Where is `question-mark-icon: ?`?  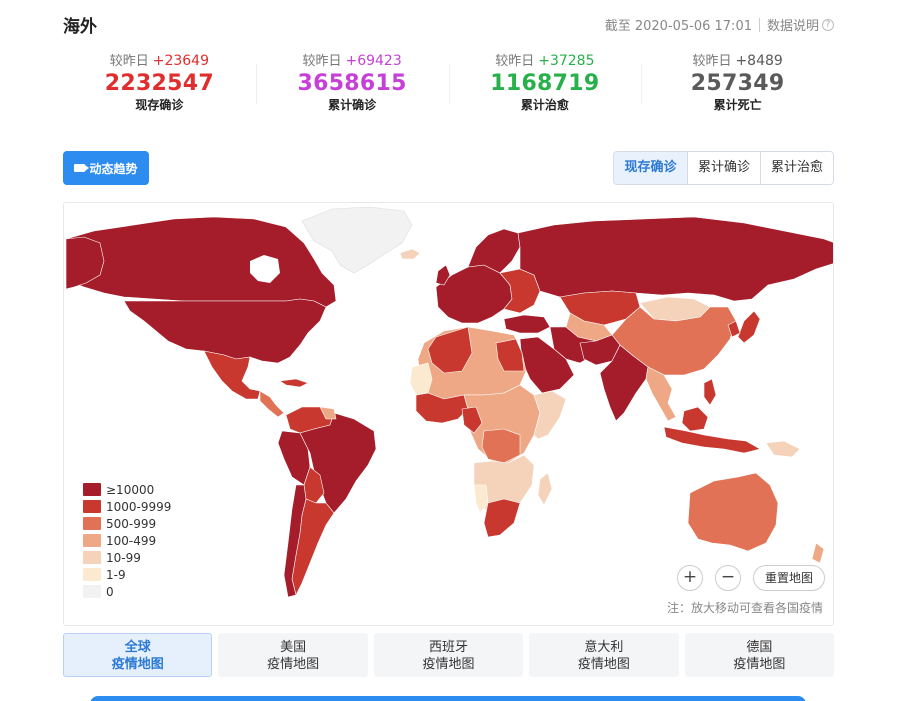 question-mark-icon: ? is located at coordinates (828, 24).